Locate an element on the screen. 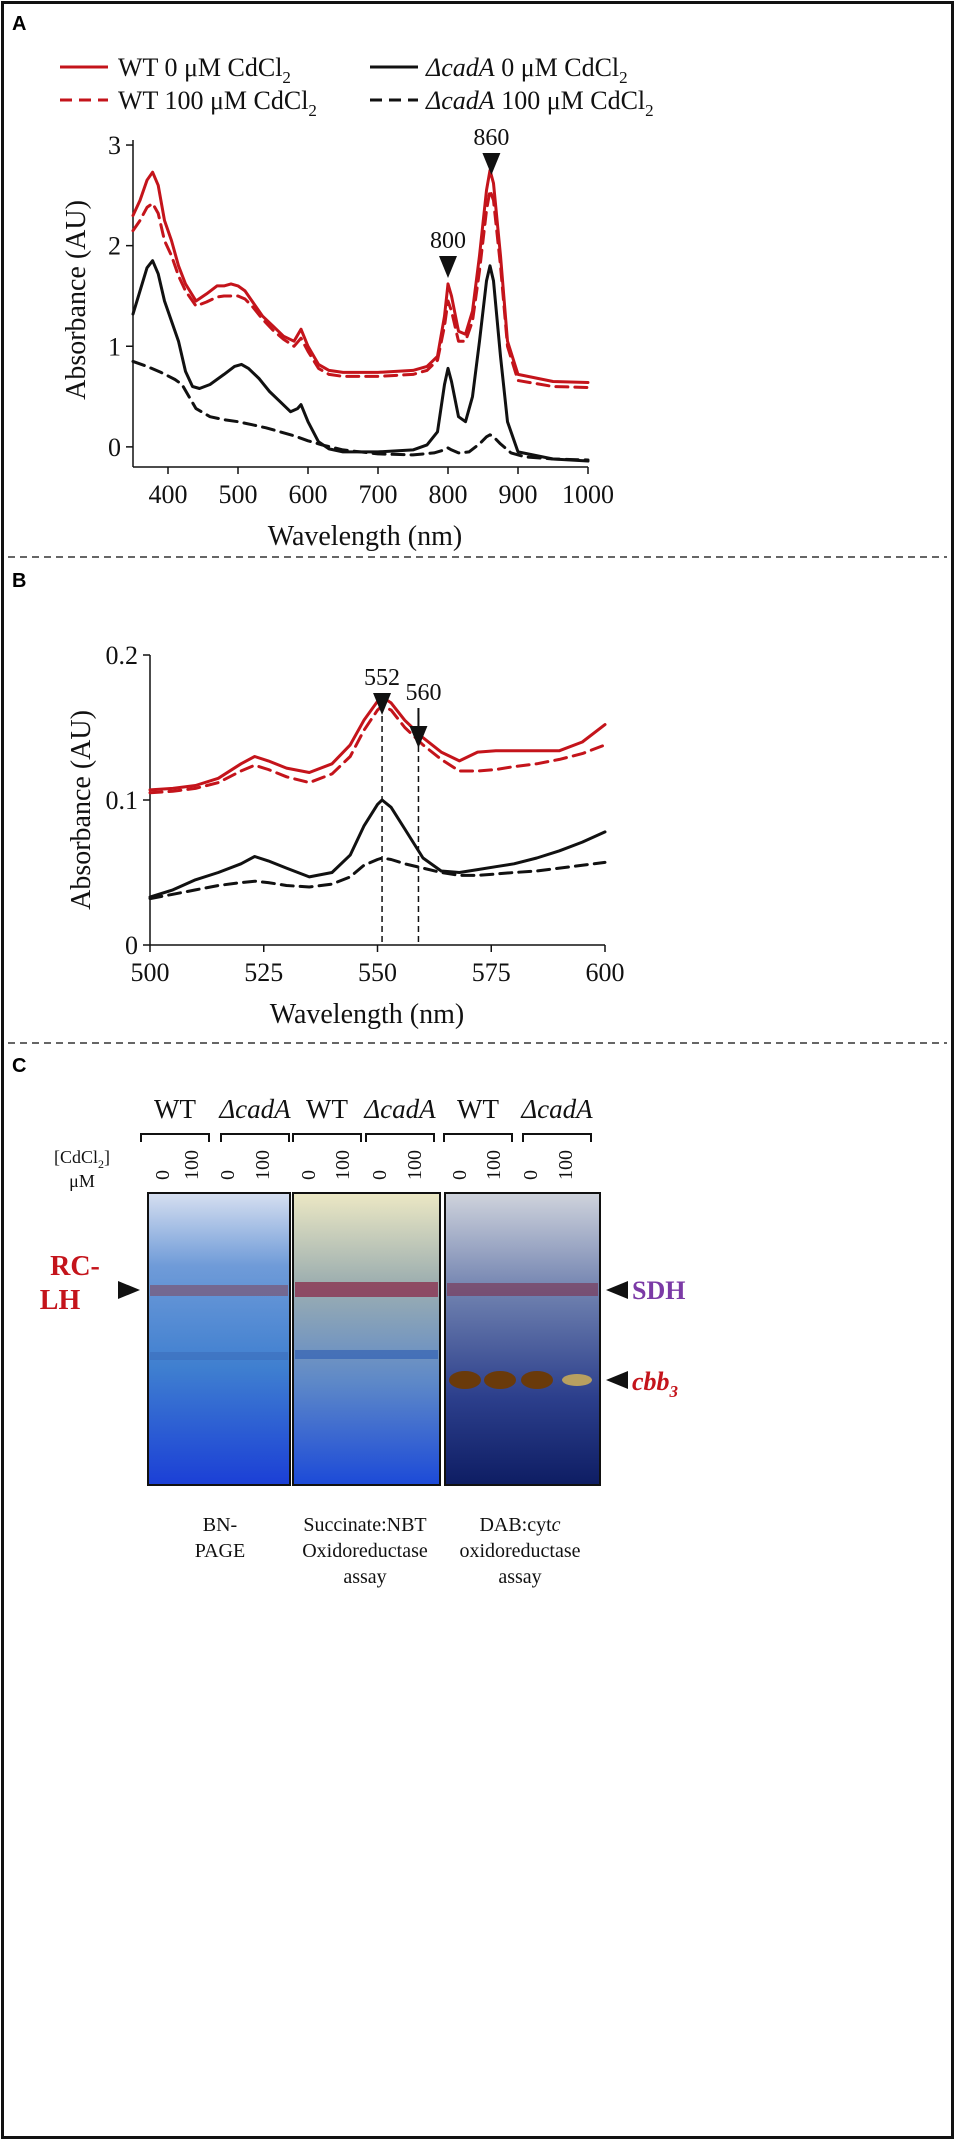 This screenshot has width=955, height=2140. gel-dab-sdh-band is located at coordinates (522, 1289).